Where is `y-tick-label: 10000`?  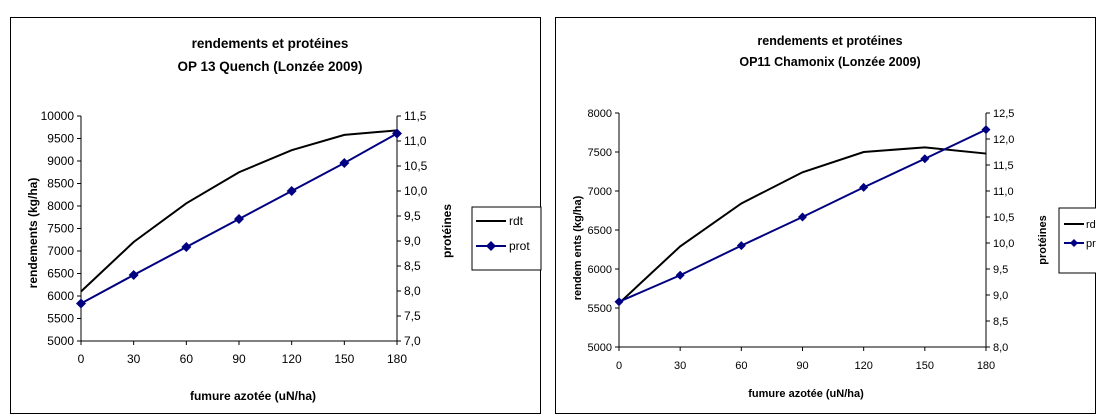 y-tick-label: 10000 is located at coordinates (58, 116).